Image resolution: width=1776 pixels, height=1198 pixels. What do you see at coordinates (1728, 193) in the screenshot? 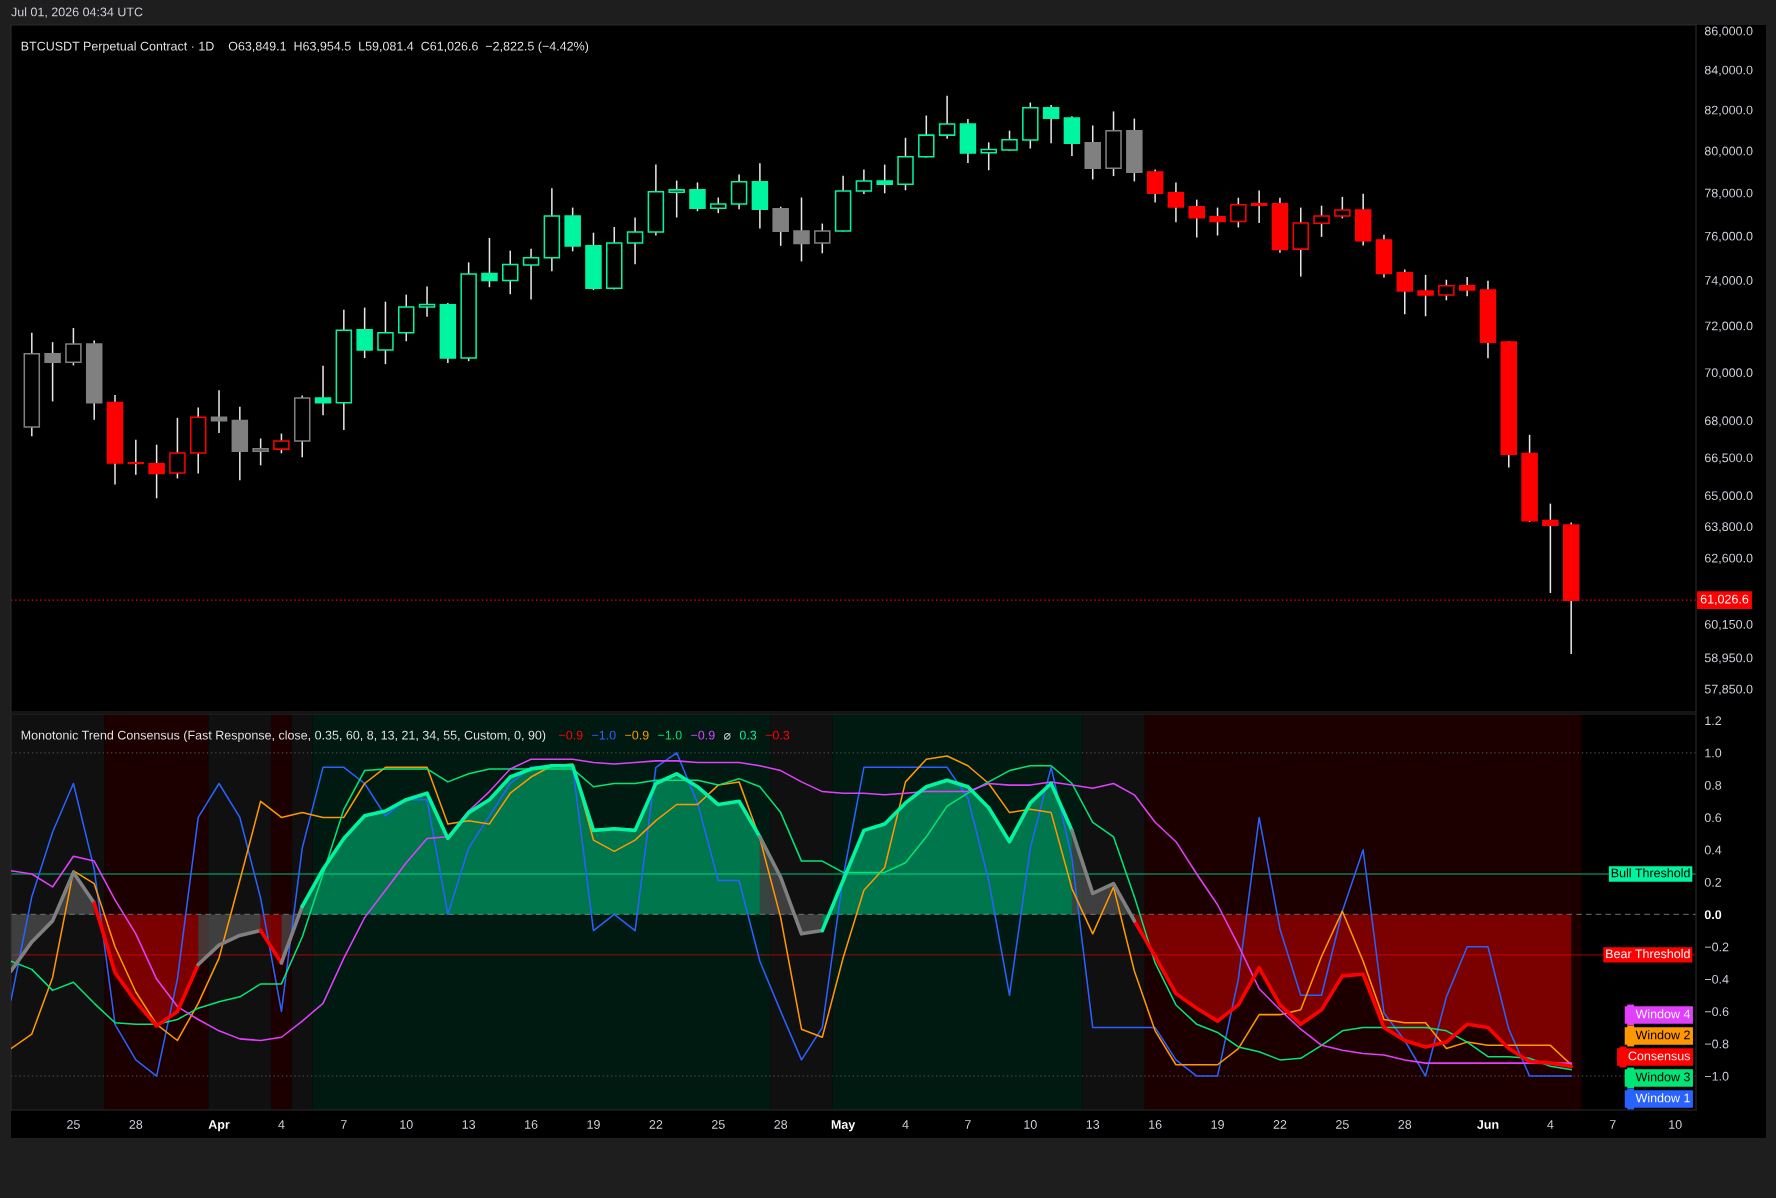
I see `y-tick-label: 78,000.0` at bounding box center [1728, 193].